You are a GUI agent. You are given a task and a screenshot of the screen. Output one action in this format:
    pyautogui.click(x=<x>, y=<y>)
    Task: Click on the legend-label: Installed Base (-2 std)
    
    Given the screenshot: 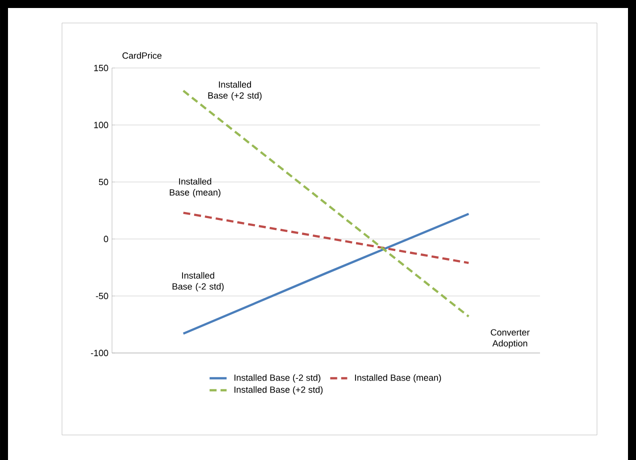 What is the action you would take?
    pyautogui.click(x=277, y=378)
    